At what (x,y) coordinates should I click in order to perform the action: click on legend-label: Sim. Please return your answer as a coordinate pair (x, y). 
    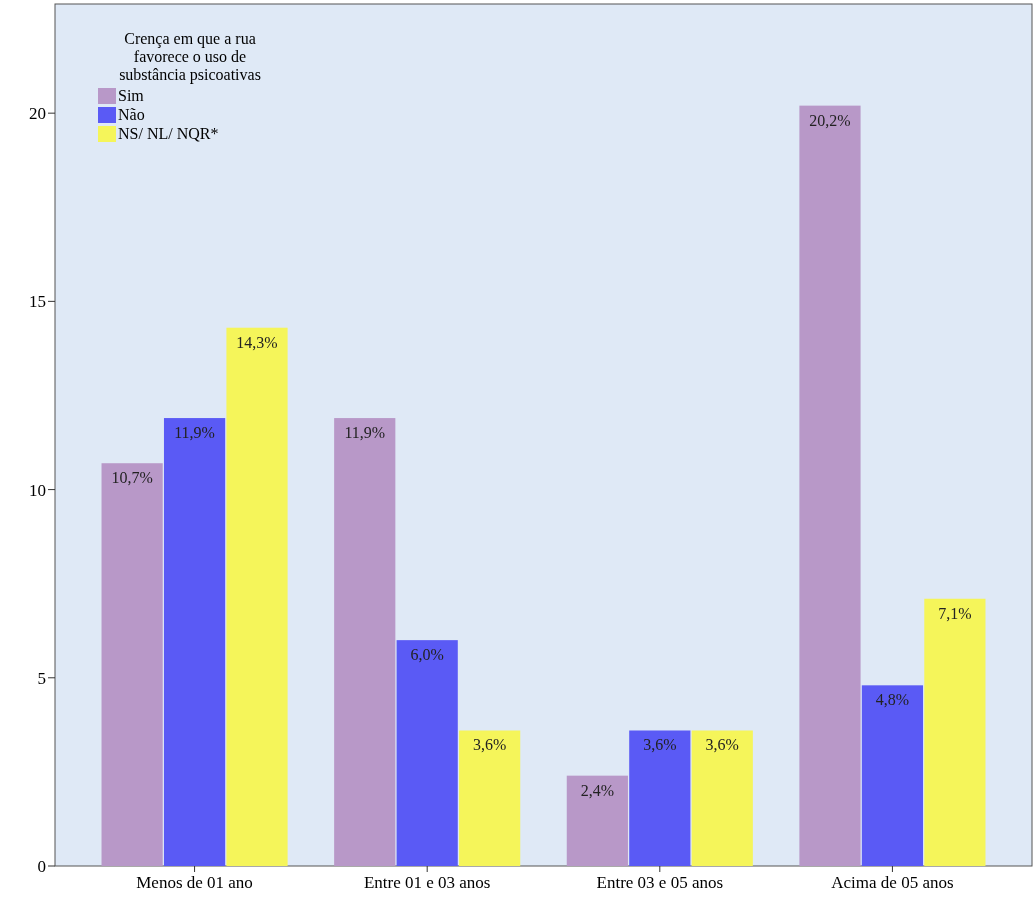
    Looking at the image, I should click on (131, 95).